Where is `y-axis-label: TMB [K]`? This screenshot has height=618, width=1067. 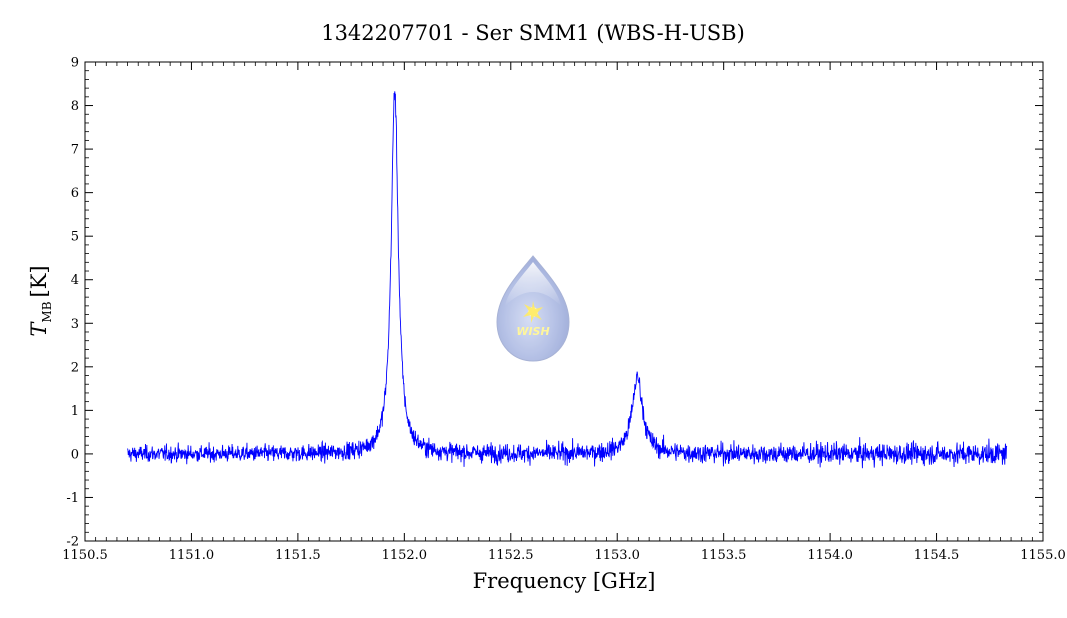
y-axis-label: TMB [K] is located at coordinates (40, 300).